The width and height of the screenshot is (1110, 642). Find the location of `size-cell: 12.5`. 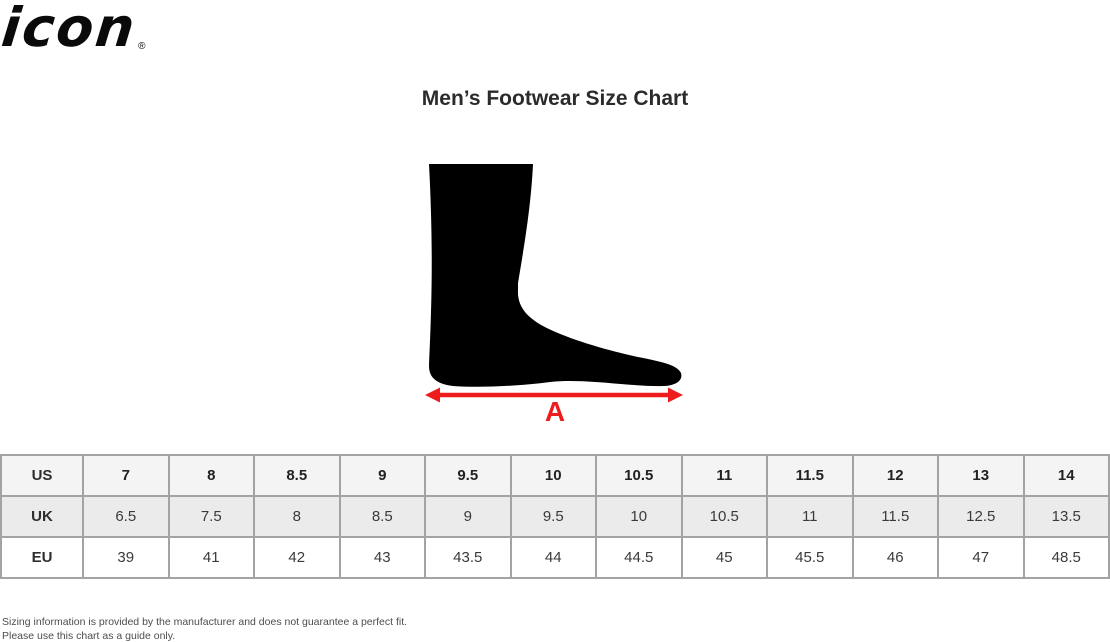

size-cell: 12.5 is located at coordinates (981, 516).